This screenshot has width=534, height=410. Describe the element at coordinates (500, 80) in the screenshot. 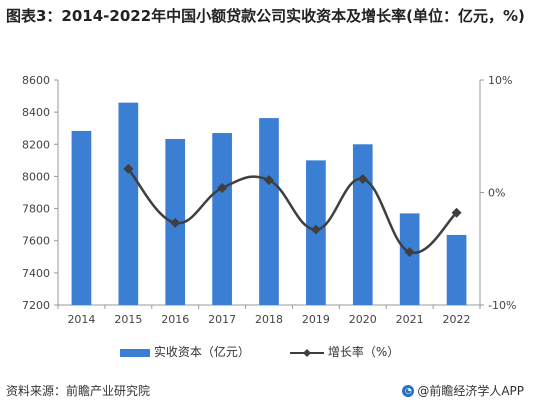

I see `right-tick-label: 10%` at that location.